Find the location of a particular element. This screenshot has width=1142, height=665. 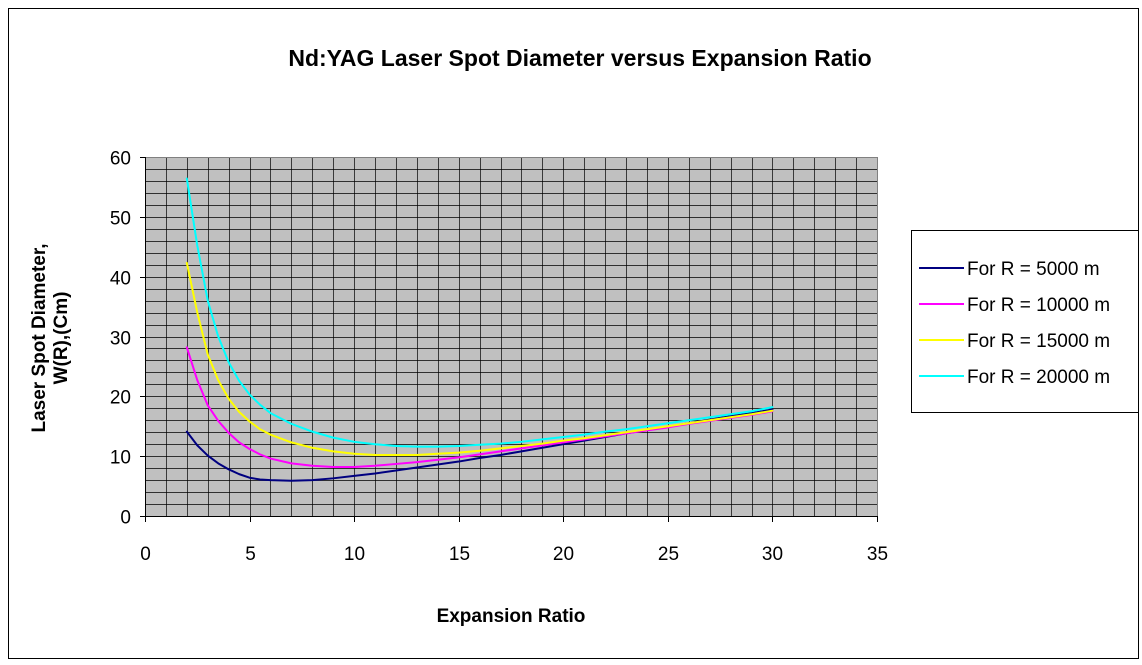

legend-box is located at coordinates (1025, 321).